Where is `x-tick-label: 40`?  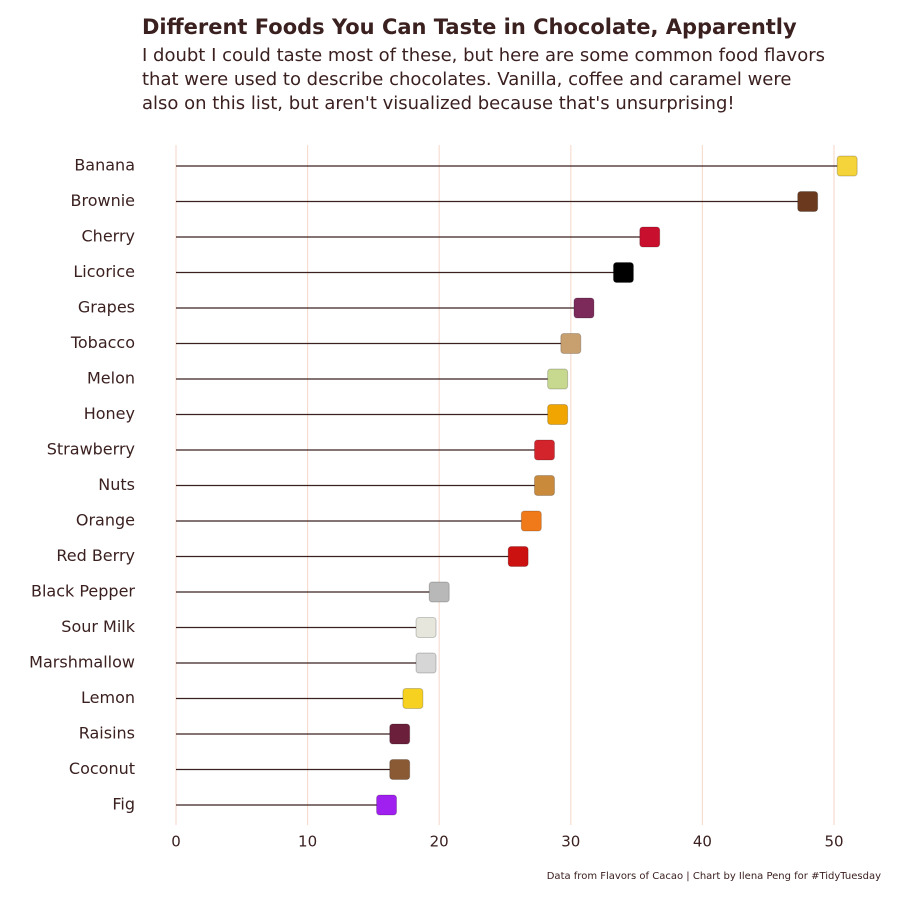
x-tick-label: 40 is located at coordinates (702, 842).